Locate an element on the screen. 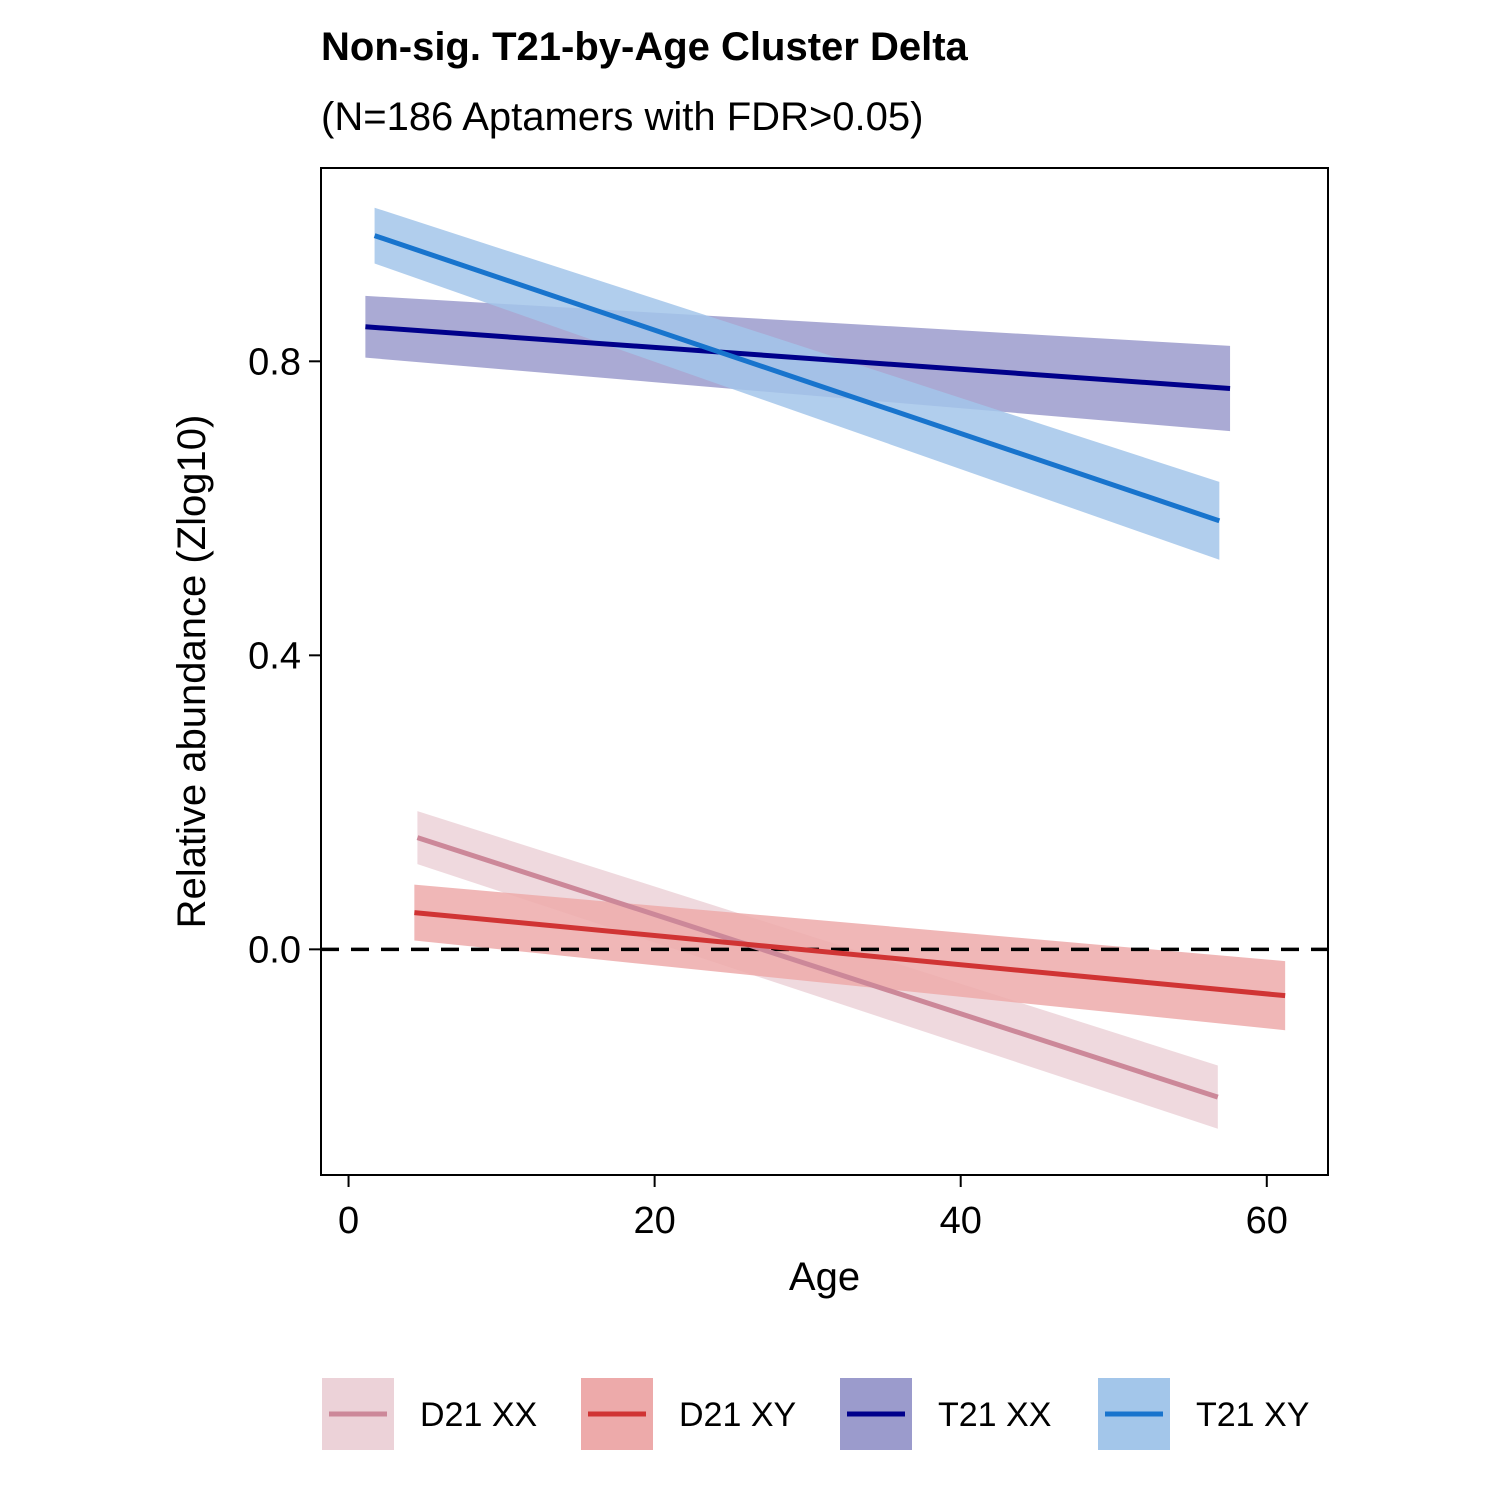  legend-item-t21-xy: T21 XY is located at coordinates (1203, 1414).